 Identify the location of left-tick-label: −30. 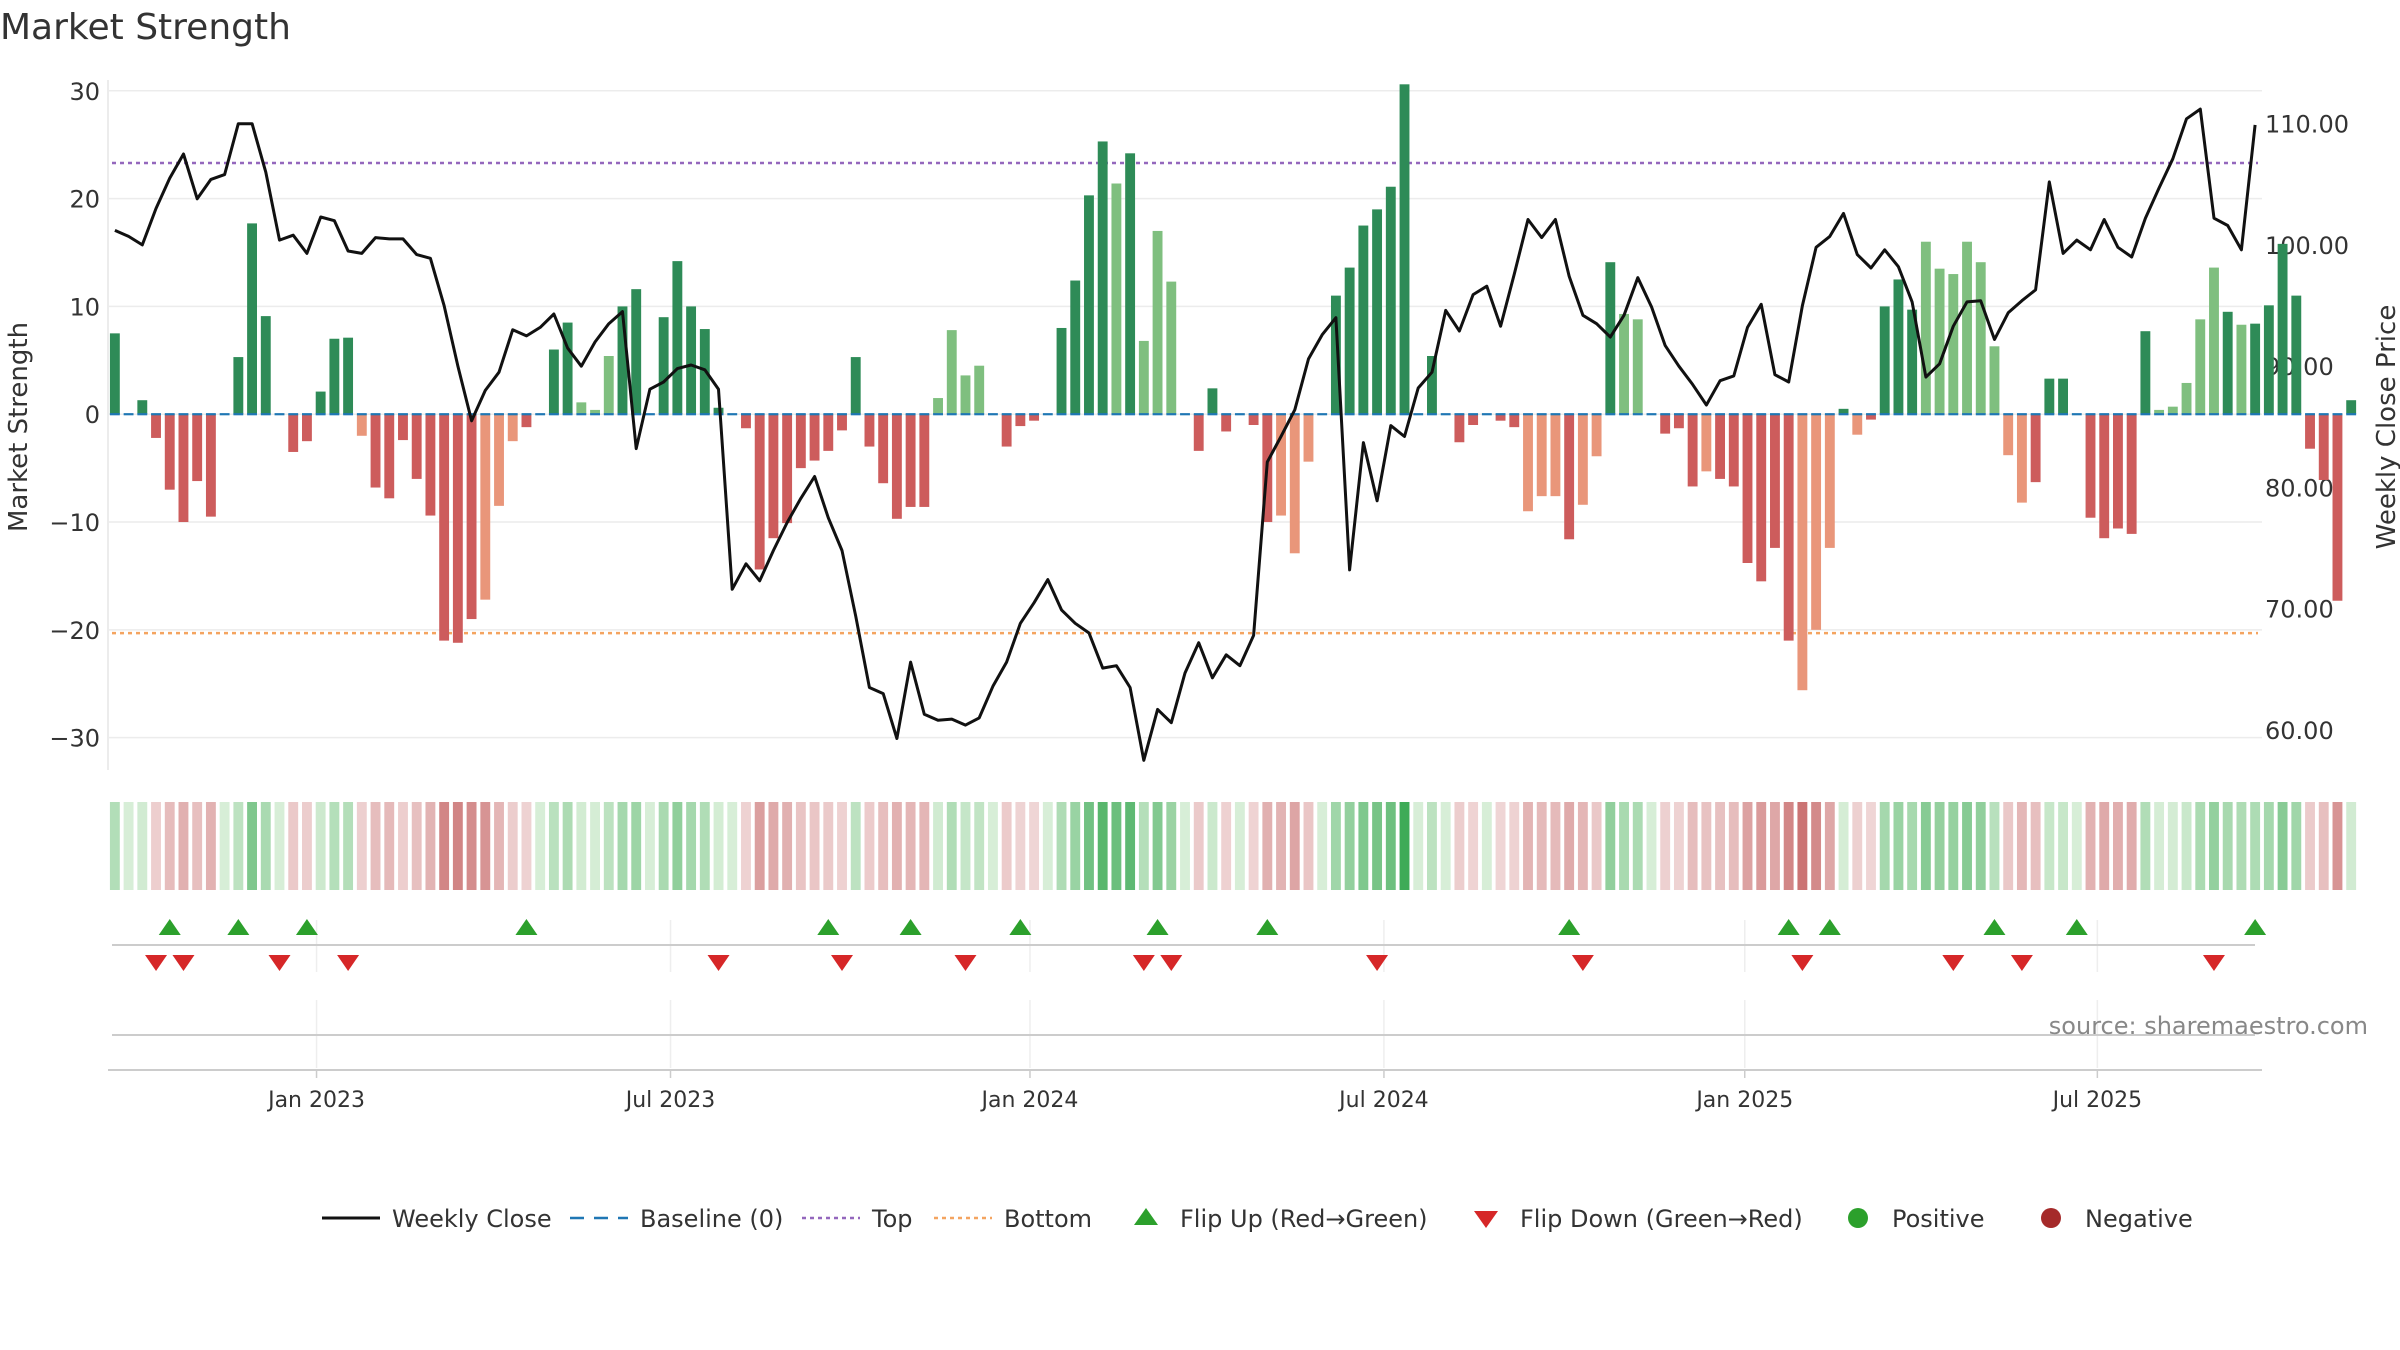
(74, 739).